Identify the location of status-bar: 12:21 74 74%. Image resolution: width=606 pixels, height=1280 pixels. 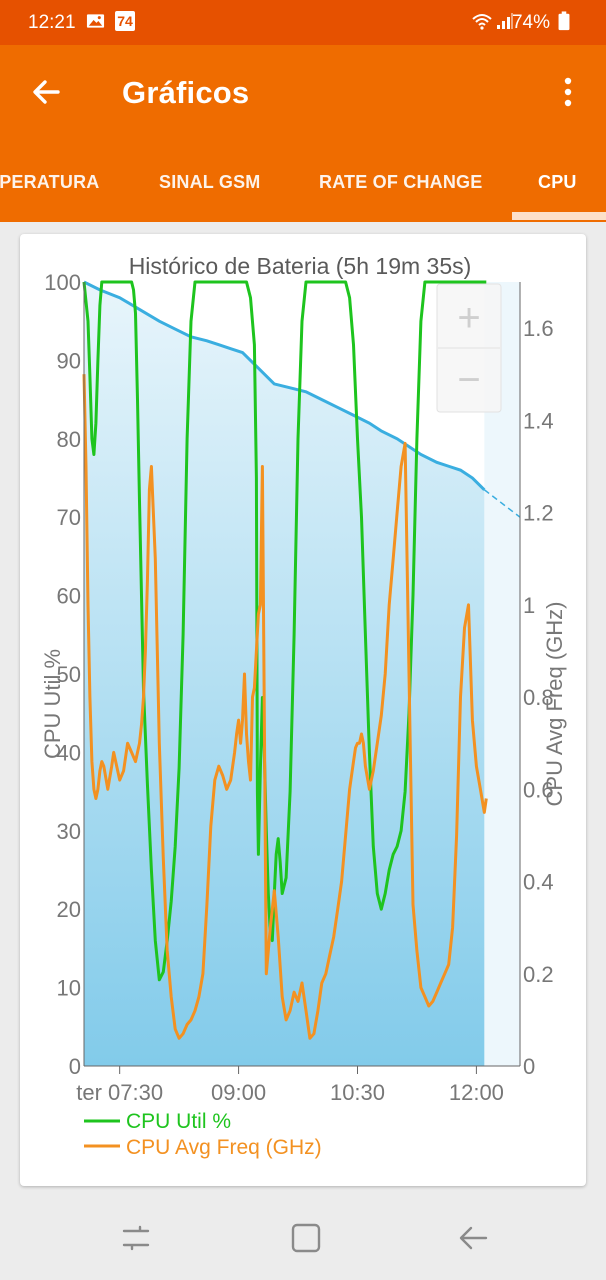
(303, 22).